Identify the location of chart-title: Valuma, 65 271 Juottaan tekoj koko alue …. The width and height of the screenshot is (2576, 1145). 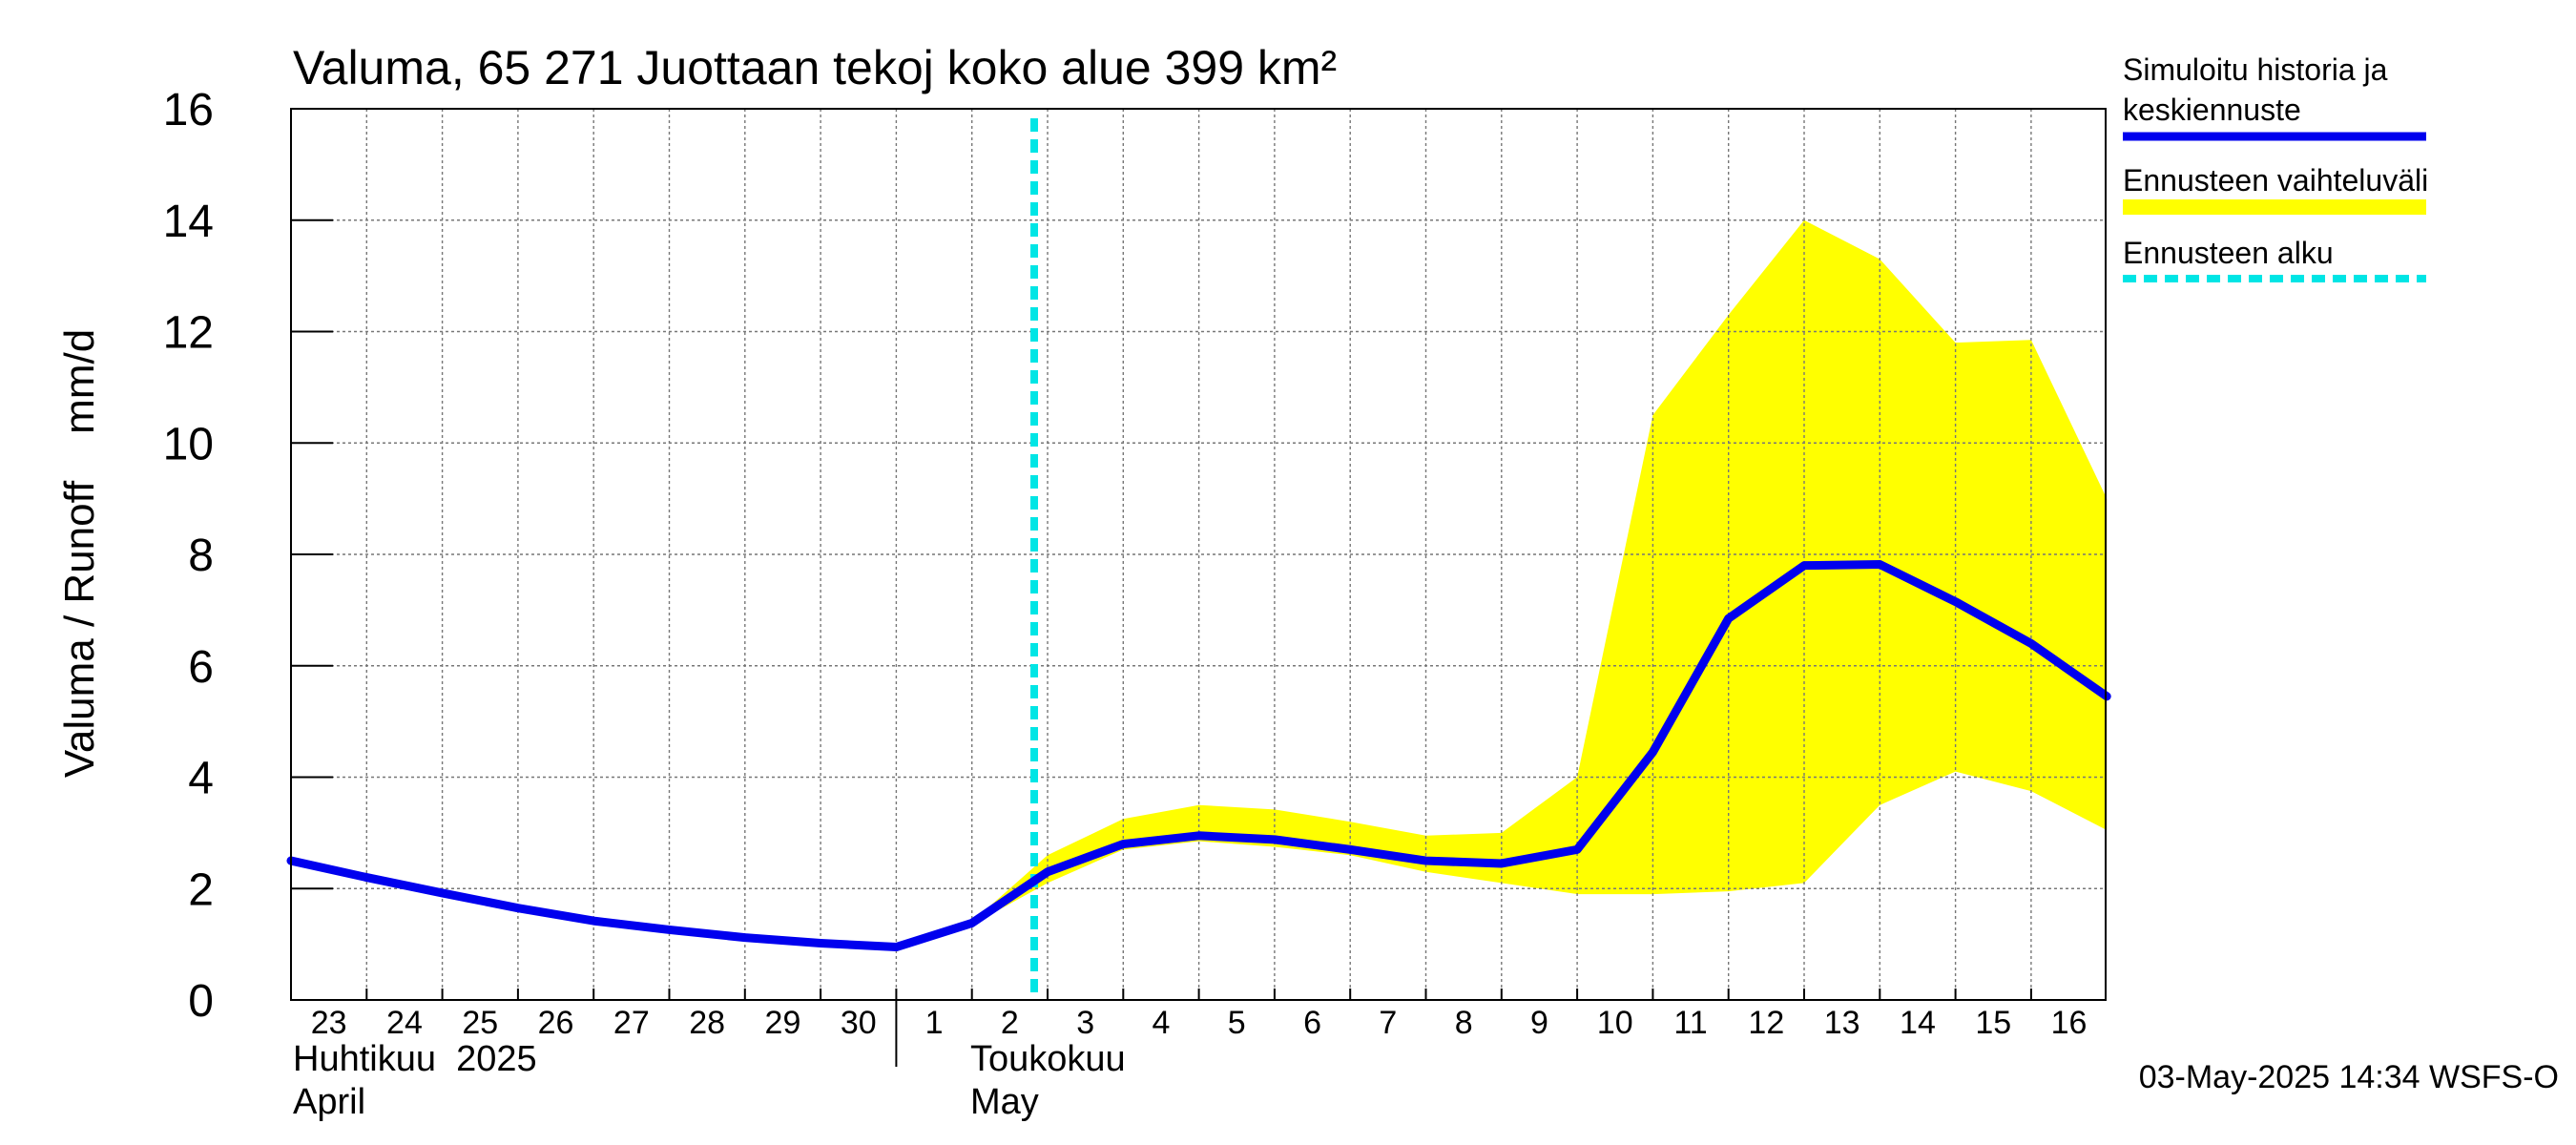
(815, 67).